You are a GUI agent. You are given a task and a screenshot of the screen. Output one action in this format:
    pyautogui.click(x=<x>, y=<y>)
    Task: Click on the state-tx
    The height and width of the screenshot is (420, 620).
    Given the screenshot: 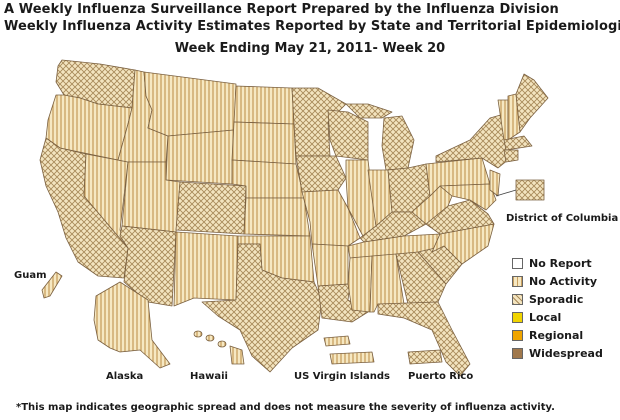 What is the action you would take?
    pyautogui.click(x=262, y=308)
    